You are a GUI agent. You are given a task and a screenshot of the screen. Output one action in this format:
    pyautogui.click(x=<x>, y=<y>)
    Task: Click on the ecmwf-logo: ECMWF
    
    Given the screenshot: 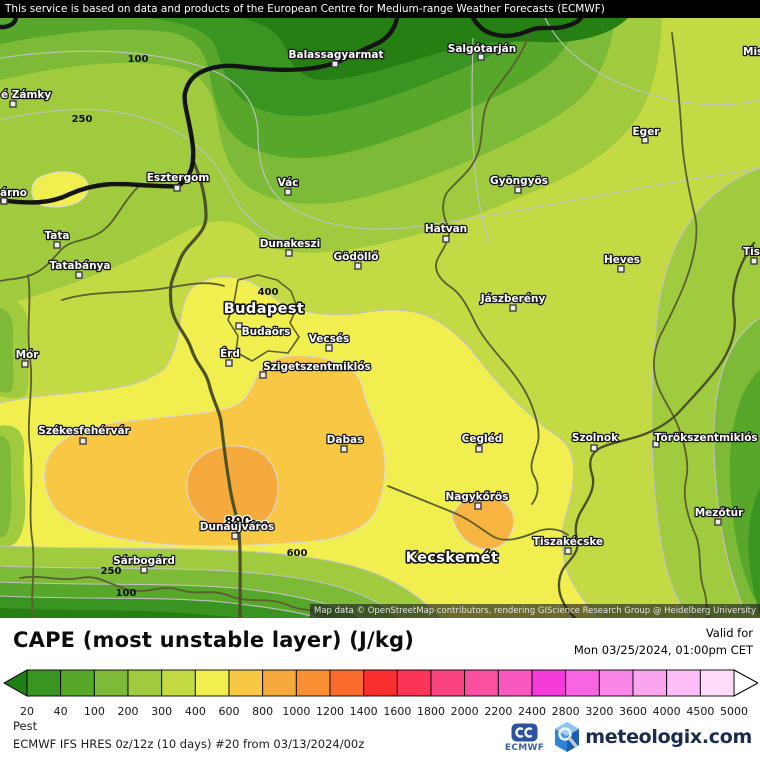 What is the action you would take?
    pyautogui.click(x=524, y=738)
    